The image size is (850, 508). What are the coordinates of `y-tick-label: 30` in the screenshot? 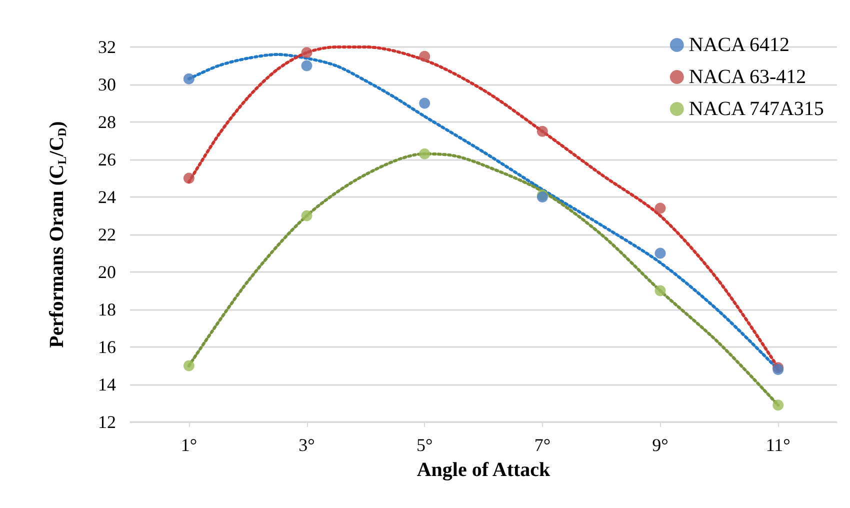 It's located at (107, 84).